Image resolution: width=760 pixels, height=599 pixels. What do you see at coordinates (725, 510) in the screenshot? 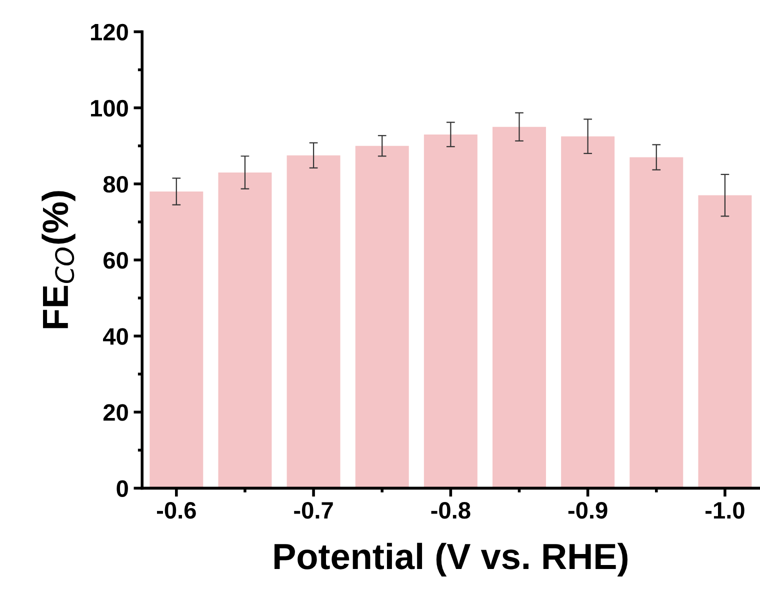
I see `x-tick-label: -1.0` at bounding box center [725, 510].